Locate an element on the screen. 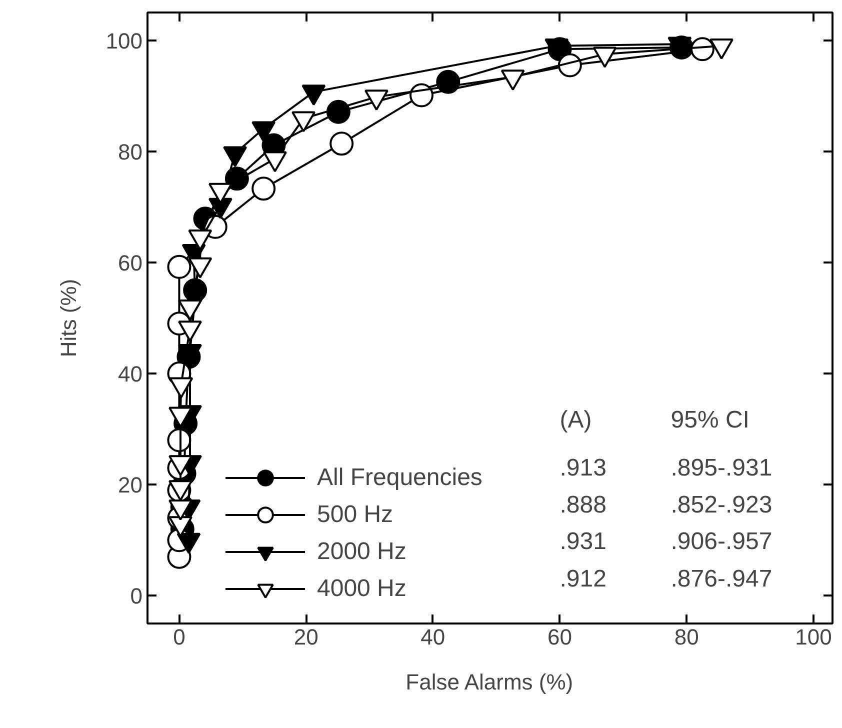 The image size is (842, 728). annotation: .895-.931 is located at coordinates (721, 468).